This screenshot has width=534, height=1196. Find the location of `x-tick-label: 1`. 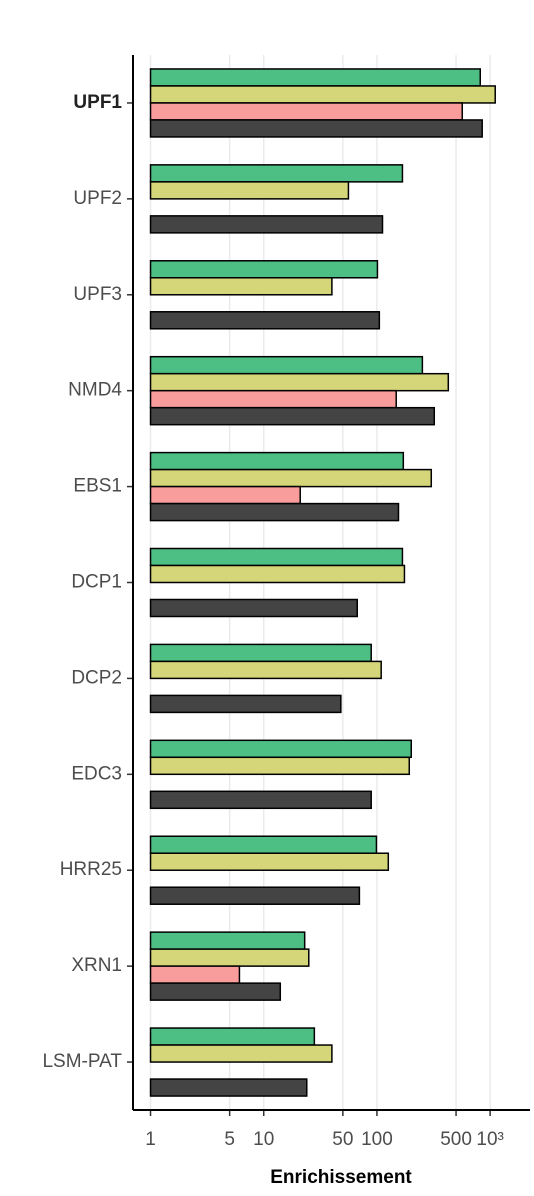

x-tick-label: 1 is located at coordinates (150, 1139).